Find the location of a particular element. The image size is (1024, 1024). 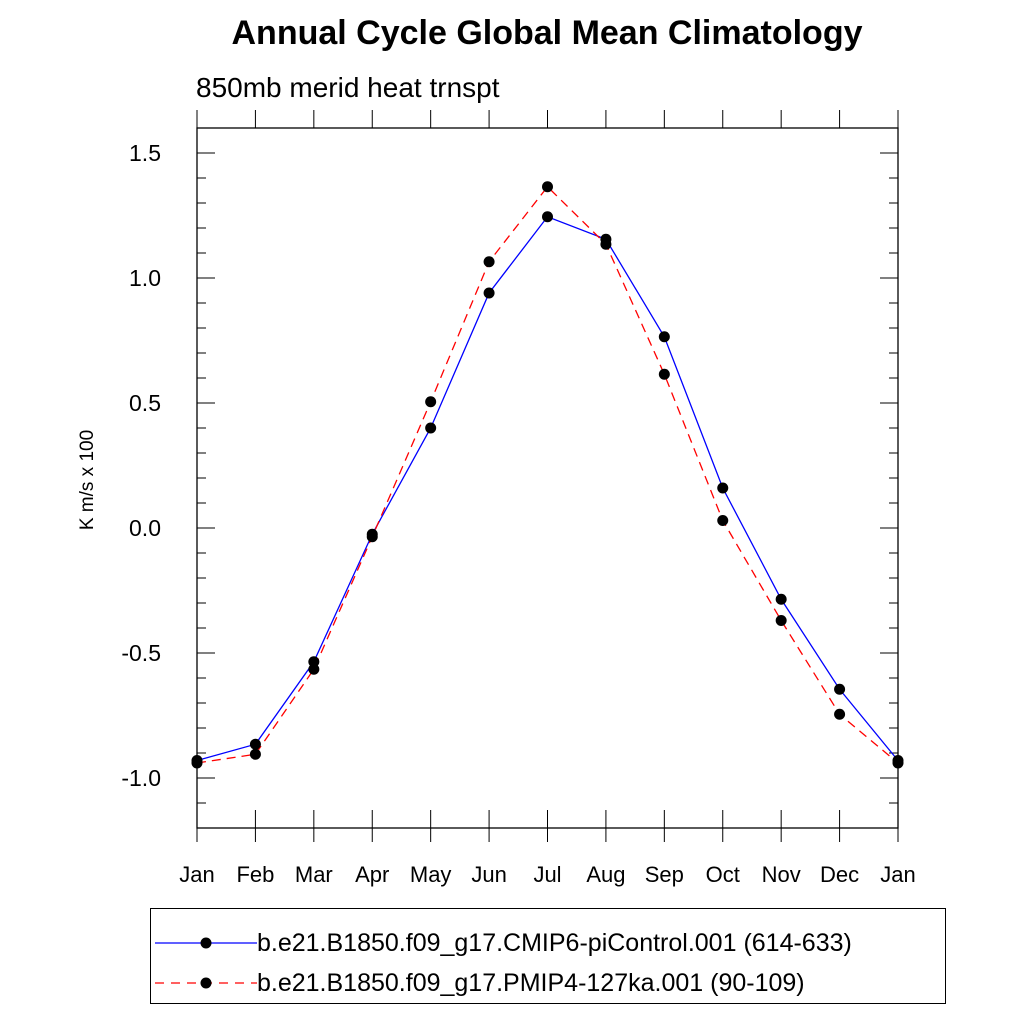

y-tick-label: -1.0 is located at coordinates (141, 778).